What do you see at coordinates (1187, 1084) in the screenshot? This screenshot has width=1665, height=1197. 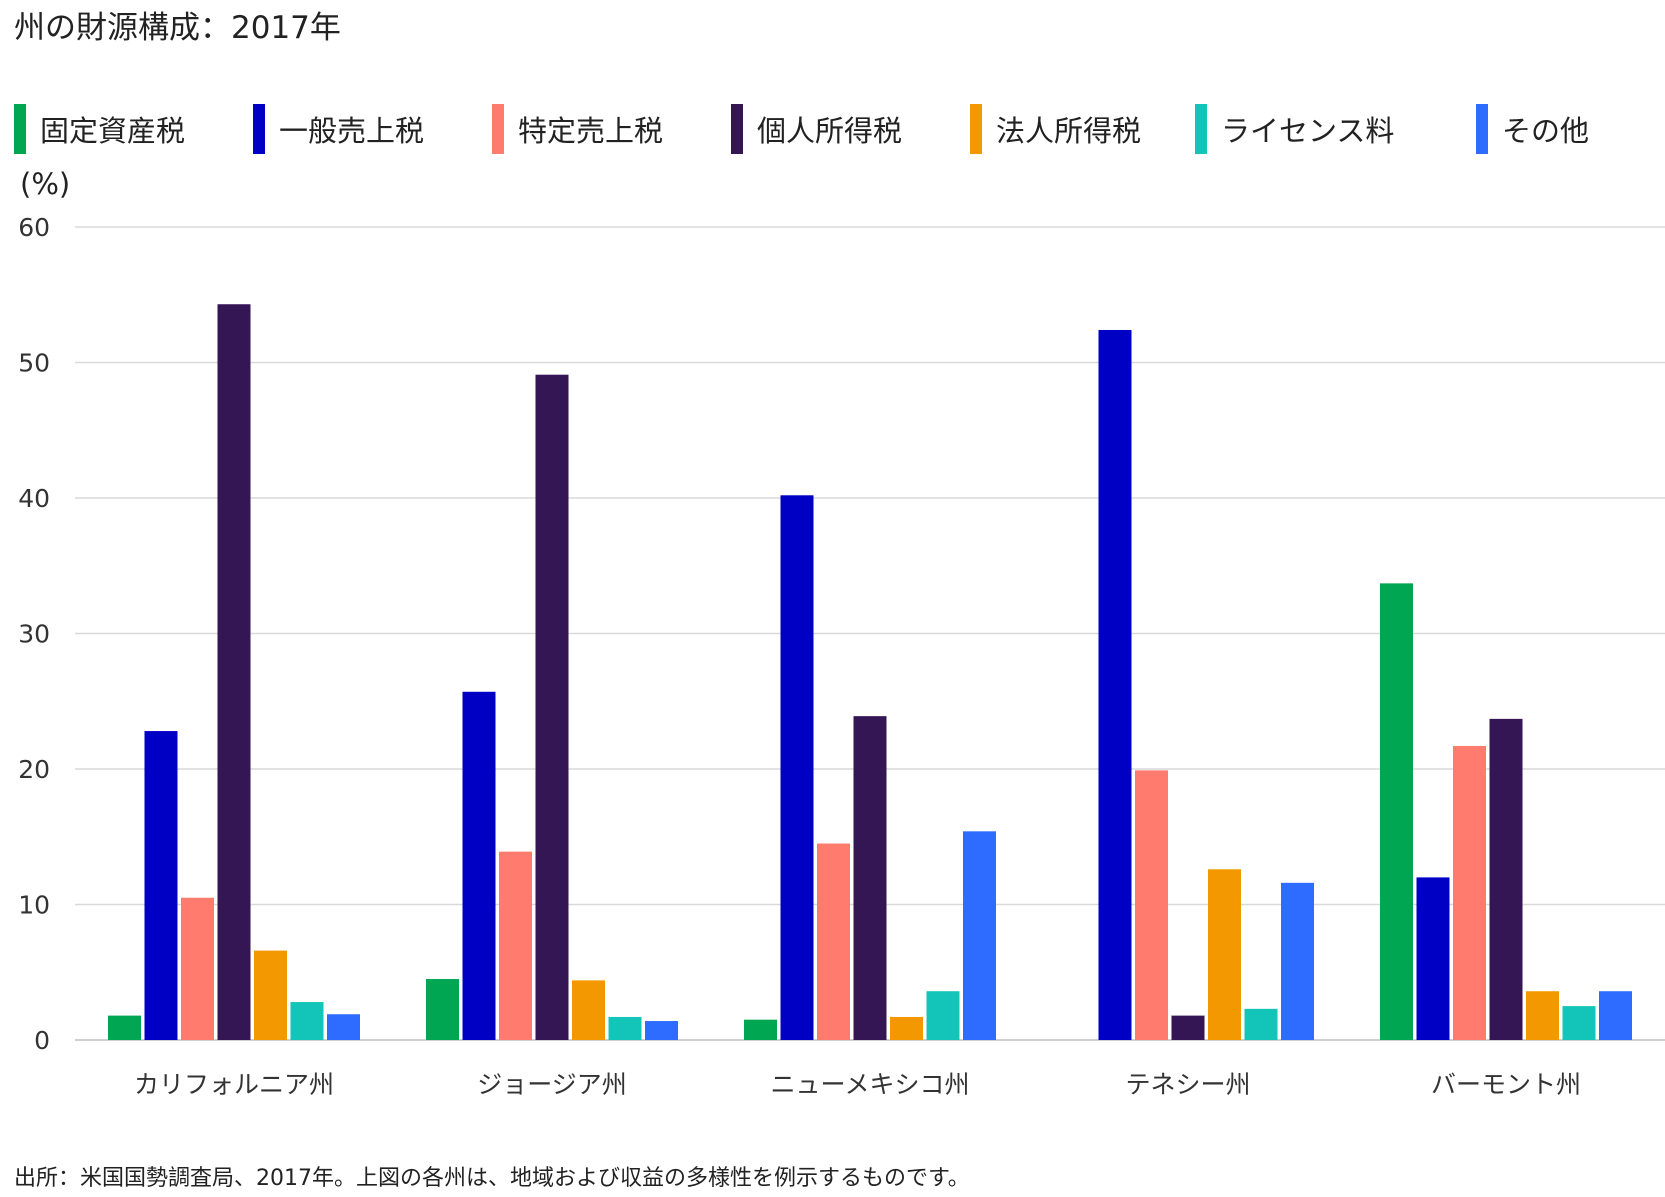 I see `x-tick-label: テネシー州` at bounding box center [1187, 1084].